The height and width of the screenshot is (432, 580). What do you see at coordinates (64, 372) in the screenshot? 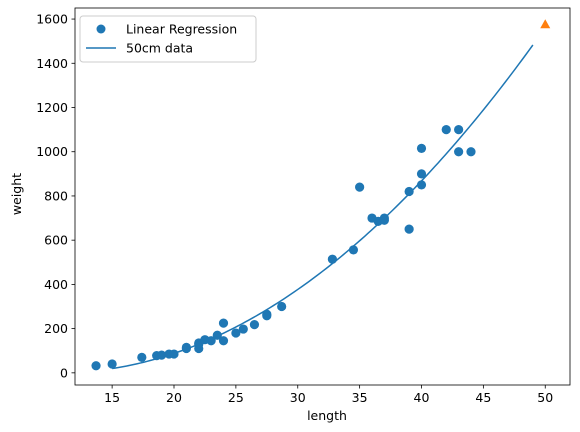
I see `y-tick-label: 0` at bounding box center [64, 372].